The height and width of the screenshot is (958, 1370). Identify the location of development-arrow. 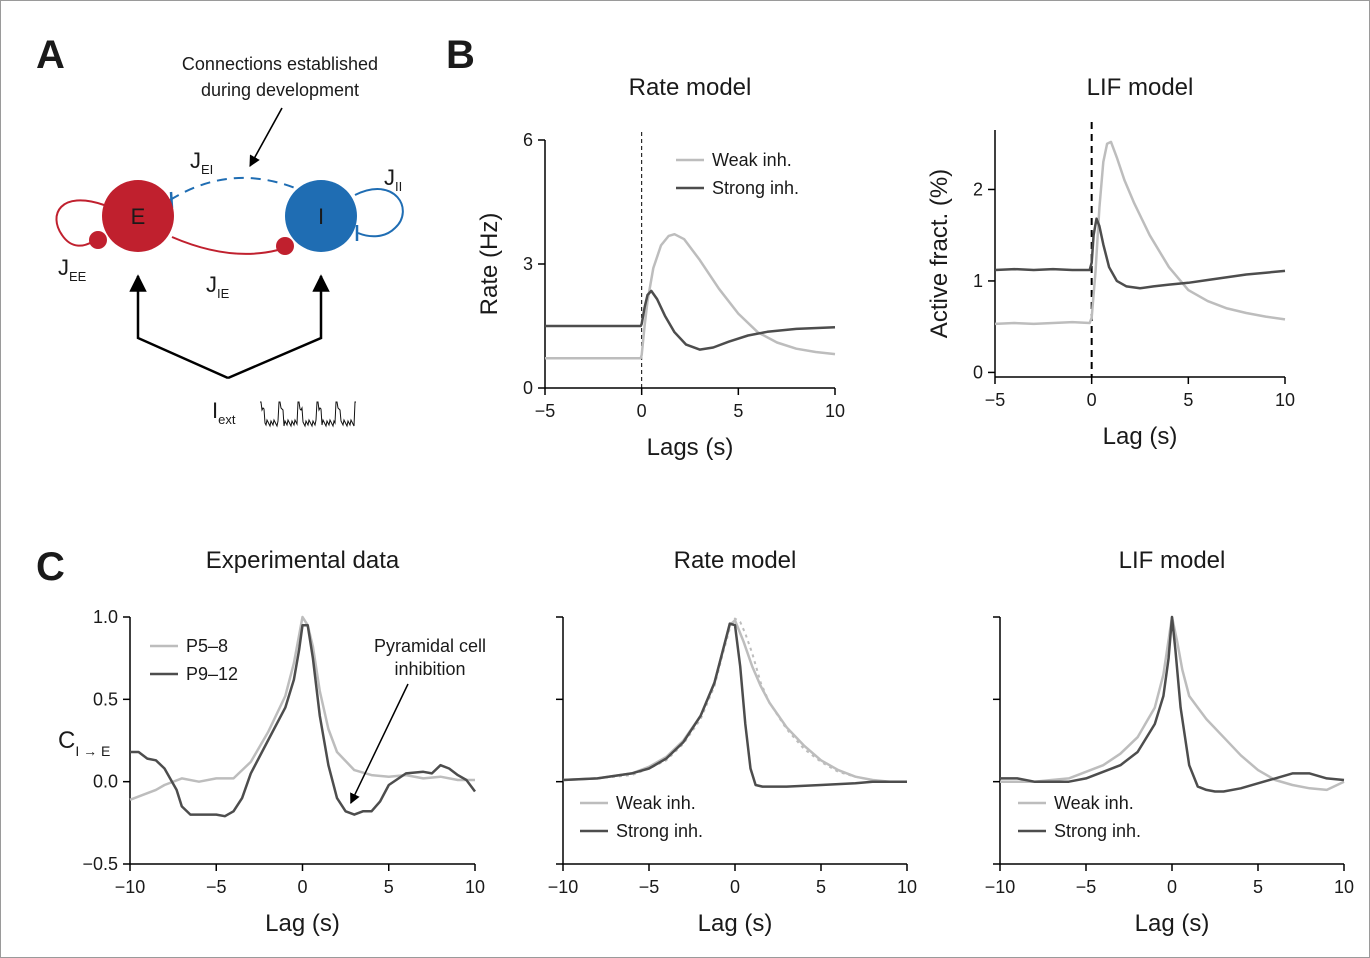
(266, 137).